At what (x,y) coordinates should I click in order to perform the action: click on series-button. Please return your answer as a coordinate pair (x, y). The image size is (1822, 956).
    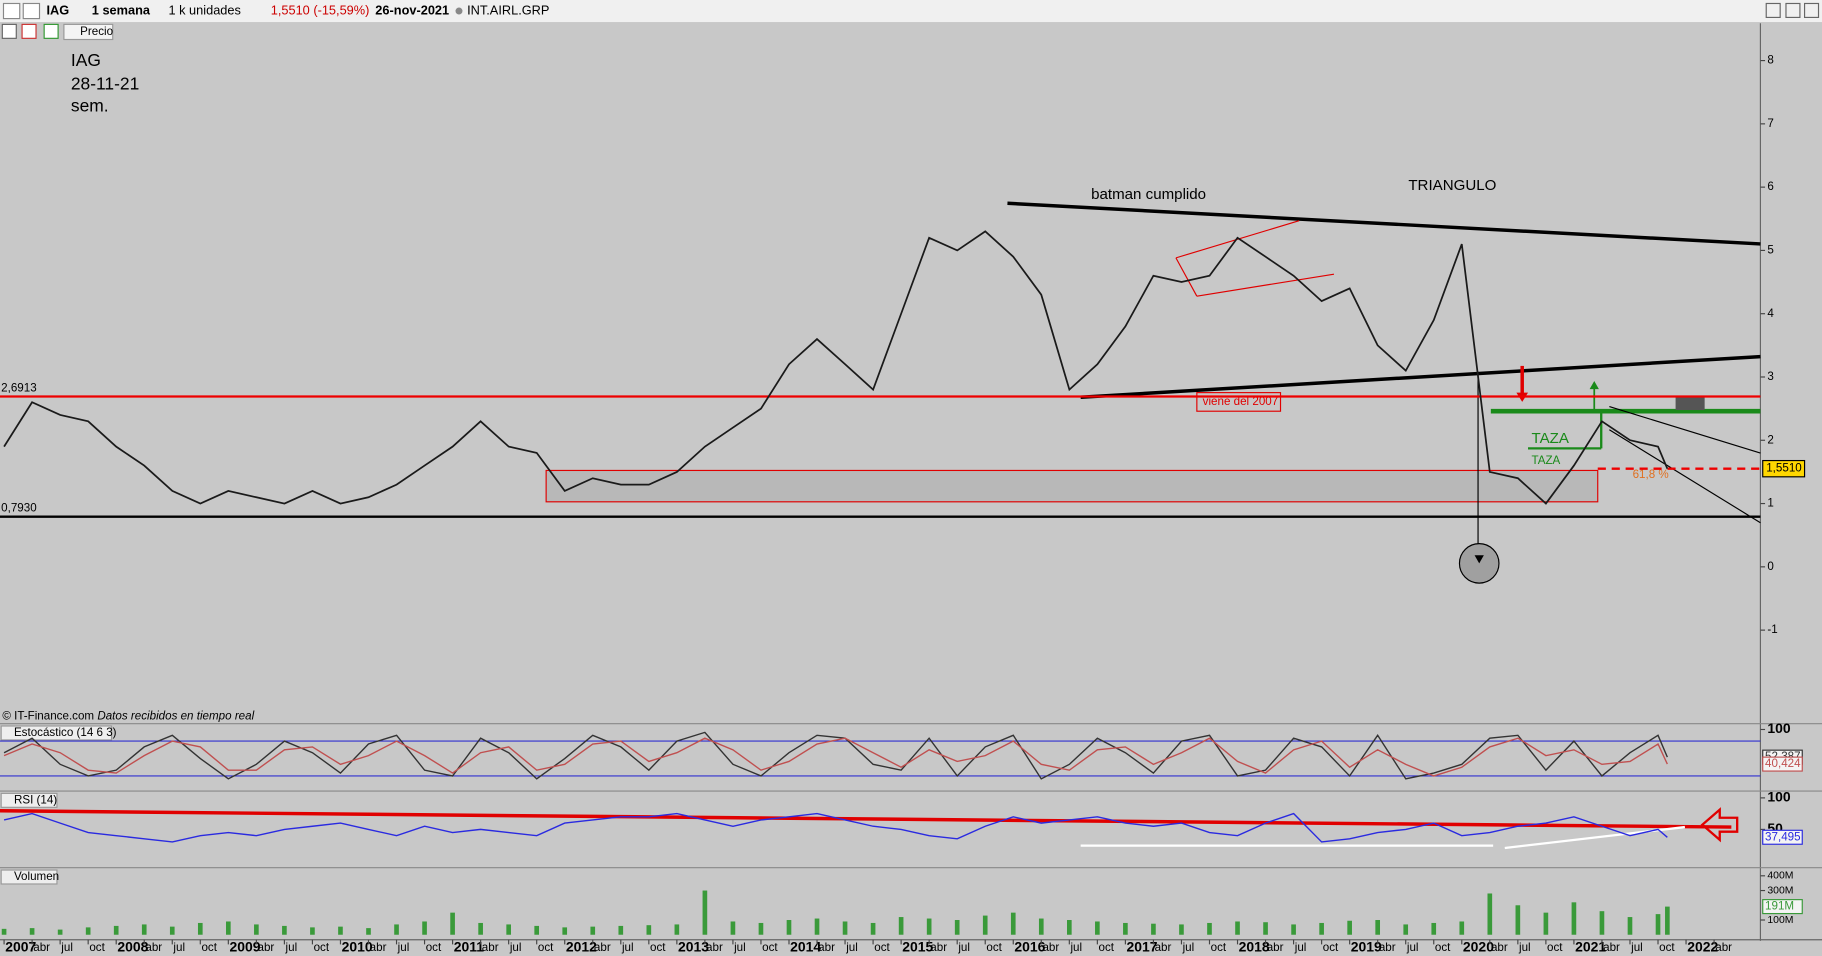
    Looking at the image, I should click on (88, 32).